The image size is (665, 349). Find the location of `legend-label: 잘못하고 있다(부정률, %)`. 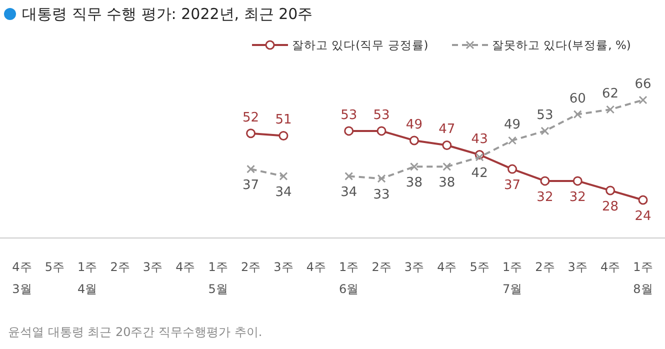

legend-label: 잘못하고 있다(부정률, %) is located at coordinates (561, 45).